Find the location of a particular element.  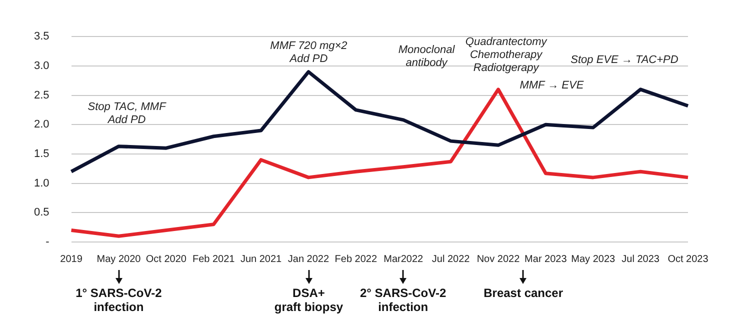

x-tick-label: Jun 2021 is located at coordinates (261, 259).